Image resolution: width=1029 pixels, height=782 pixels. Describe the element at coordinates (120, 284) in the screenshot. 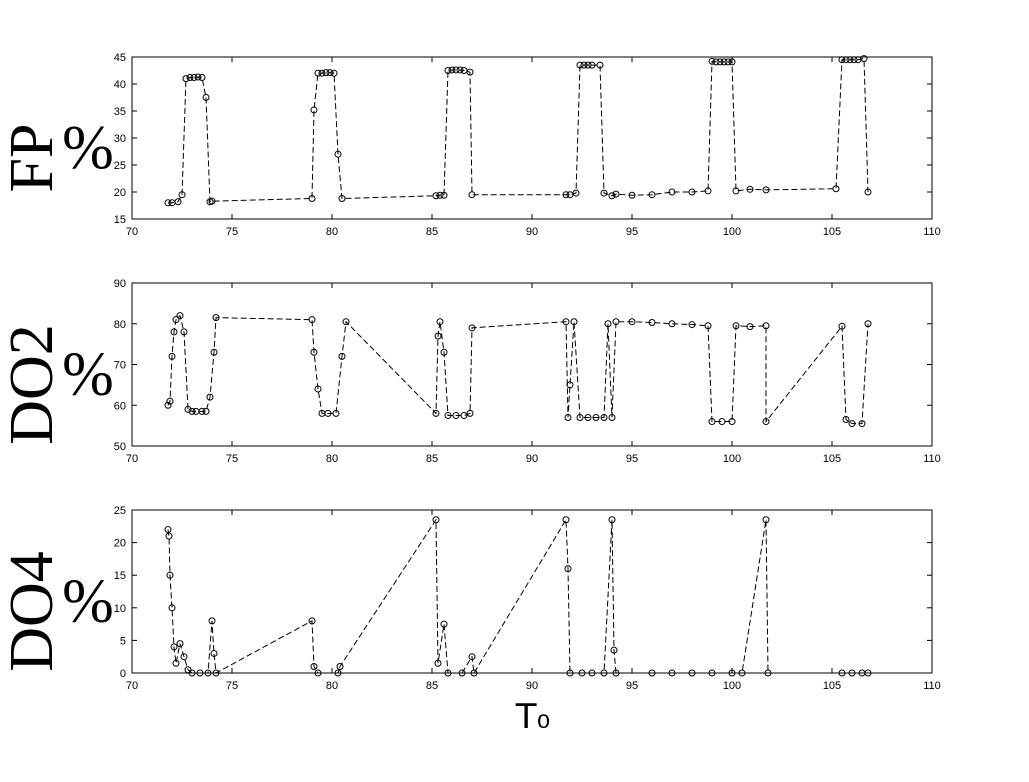

I see `y-tick-label: 90` at that location.